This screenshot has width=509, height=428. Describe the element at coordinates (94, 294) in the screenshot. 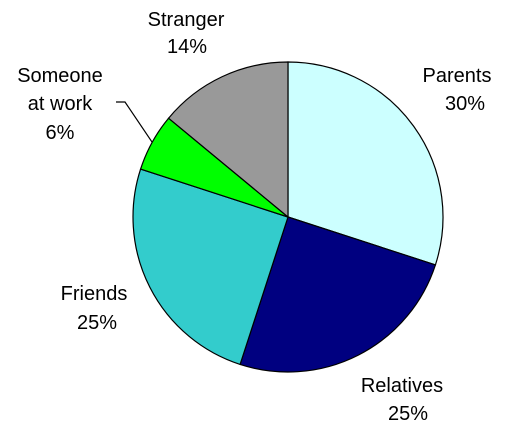

I see `label-friends: Friends` at that location.